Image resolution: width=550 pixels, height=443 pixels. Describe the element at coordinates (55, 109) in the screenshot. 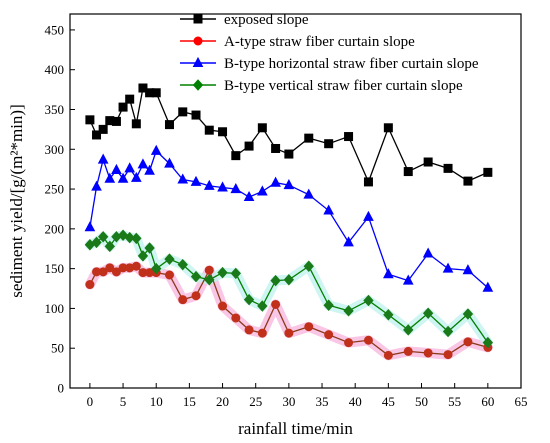

I see `y-tick-label: 350` at that location.